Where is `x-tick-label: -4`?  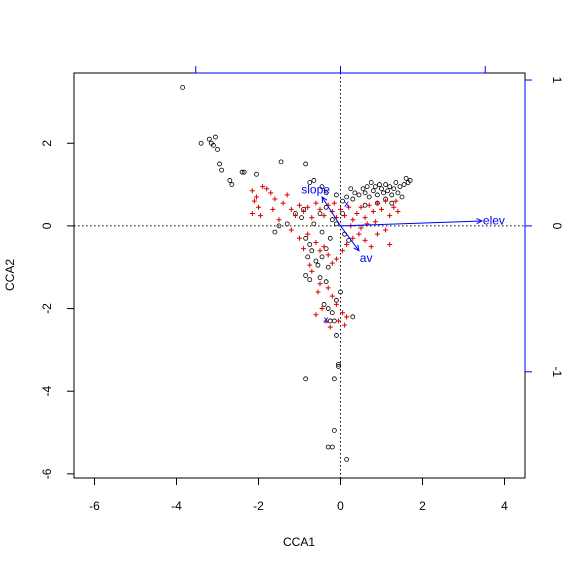
x-tick-label: -4 is located at coordinates (176, 506).